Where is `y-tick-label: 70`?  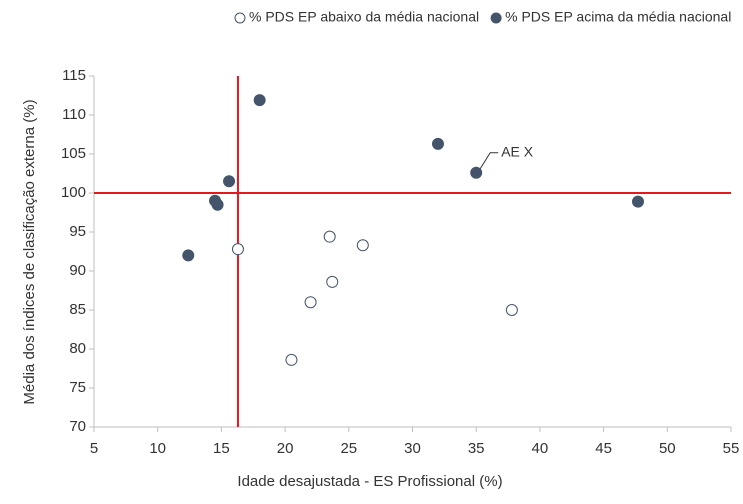
y-tick-label: 70 is located at coordinates (77, 426).